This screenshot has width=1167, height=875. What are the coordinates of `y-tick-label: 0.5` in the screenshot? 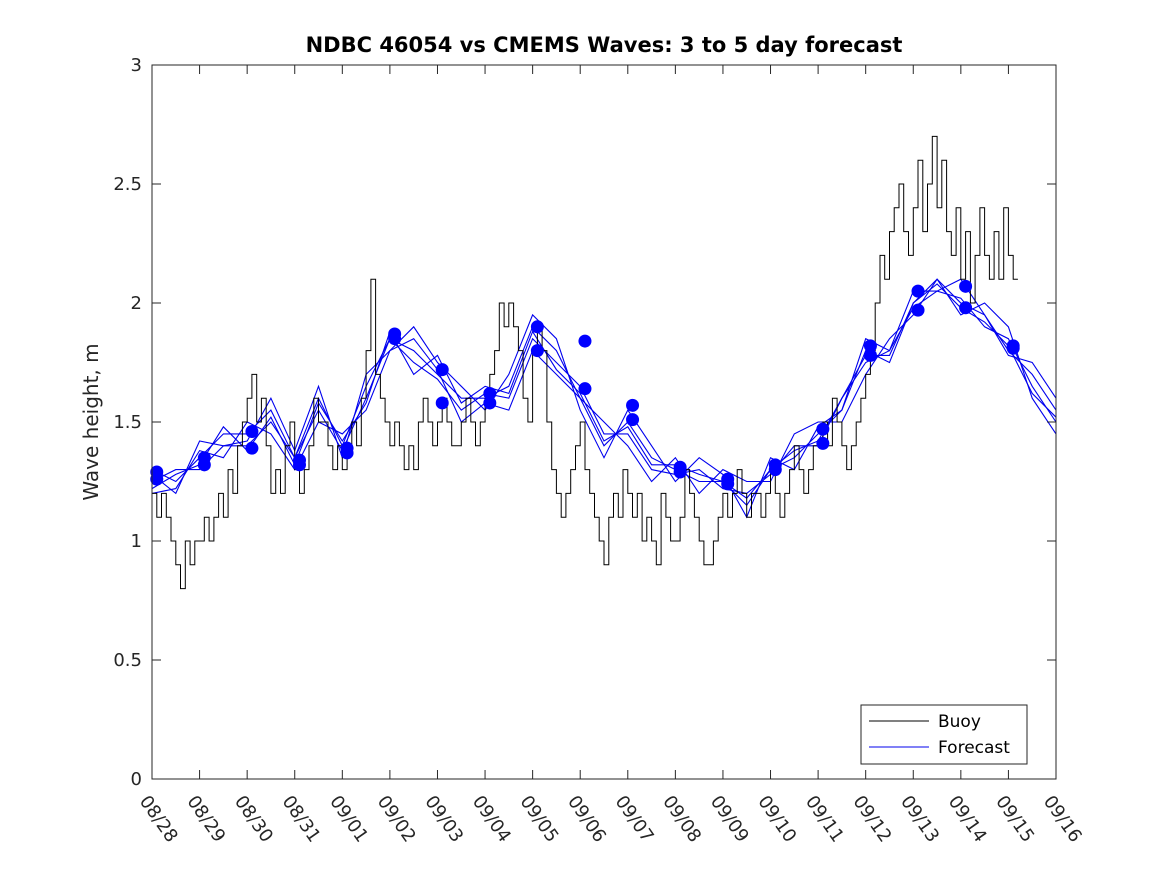 It's located at (127, 660).